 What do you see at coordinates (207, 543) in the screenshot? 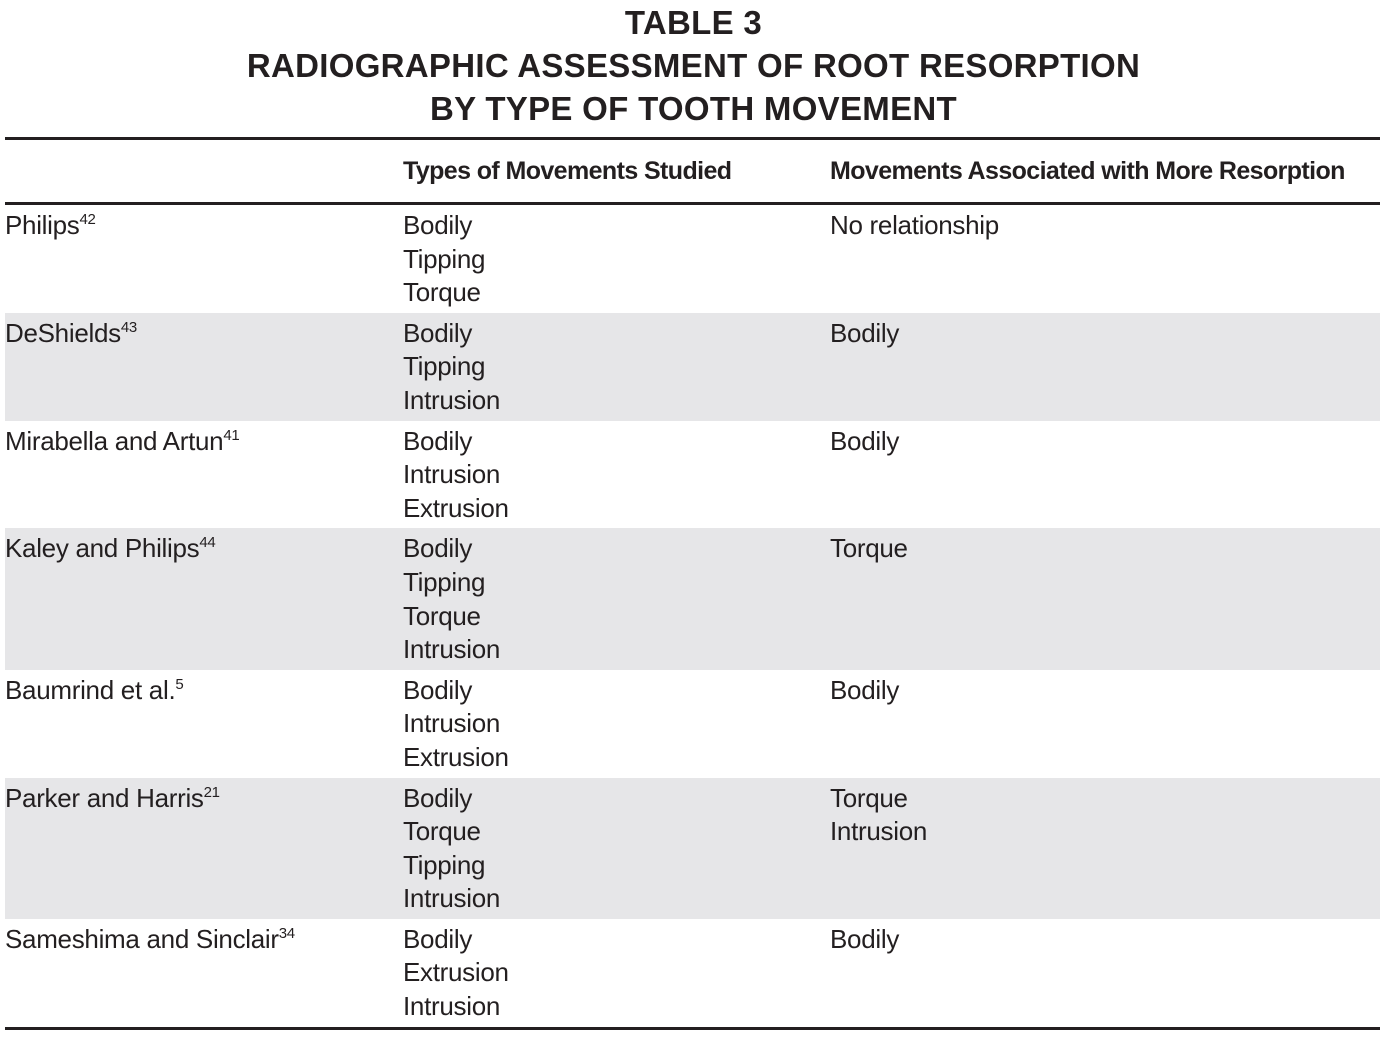
I see `reference: 44` at bounding box center [207, 543].